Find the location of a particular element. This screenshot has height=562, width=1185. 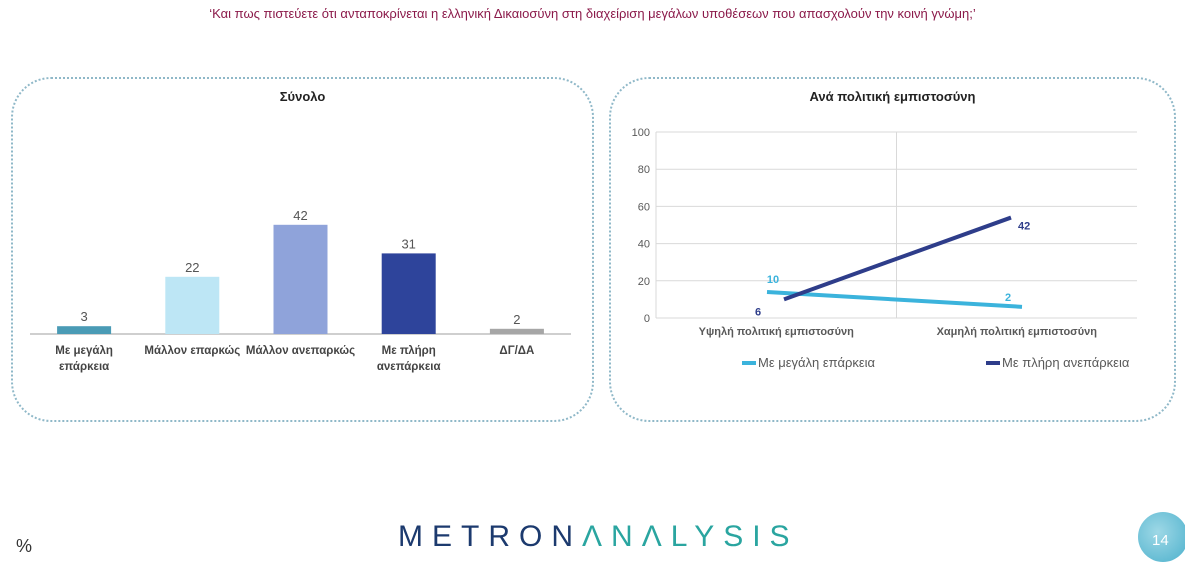

x-category-label: Χαμηλή πολιτική εμπιστοσύνη is located at coordinates (1017, 332).